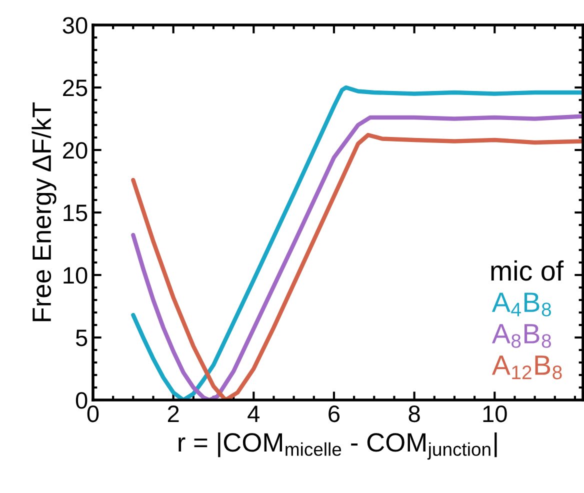 The width and height of the screenshot is (584, 493). Describe the element at coordinates (527, 270) in the screenshot. I see `legend-title: mic of` at that location.